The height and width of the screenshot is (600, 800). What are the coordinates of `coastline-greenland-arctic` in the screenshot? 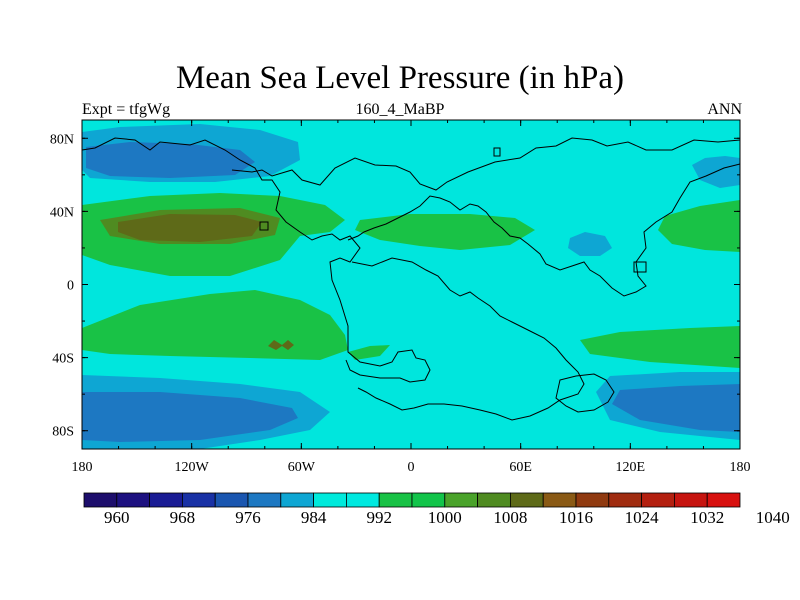 It's located at (486, 164).